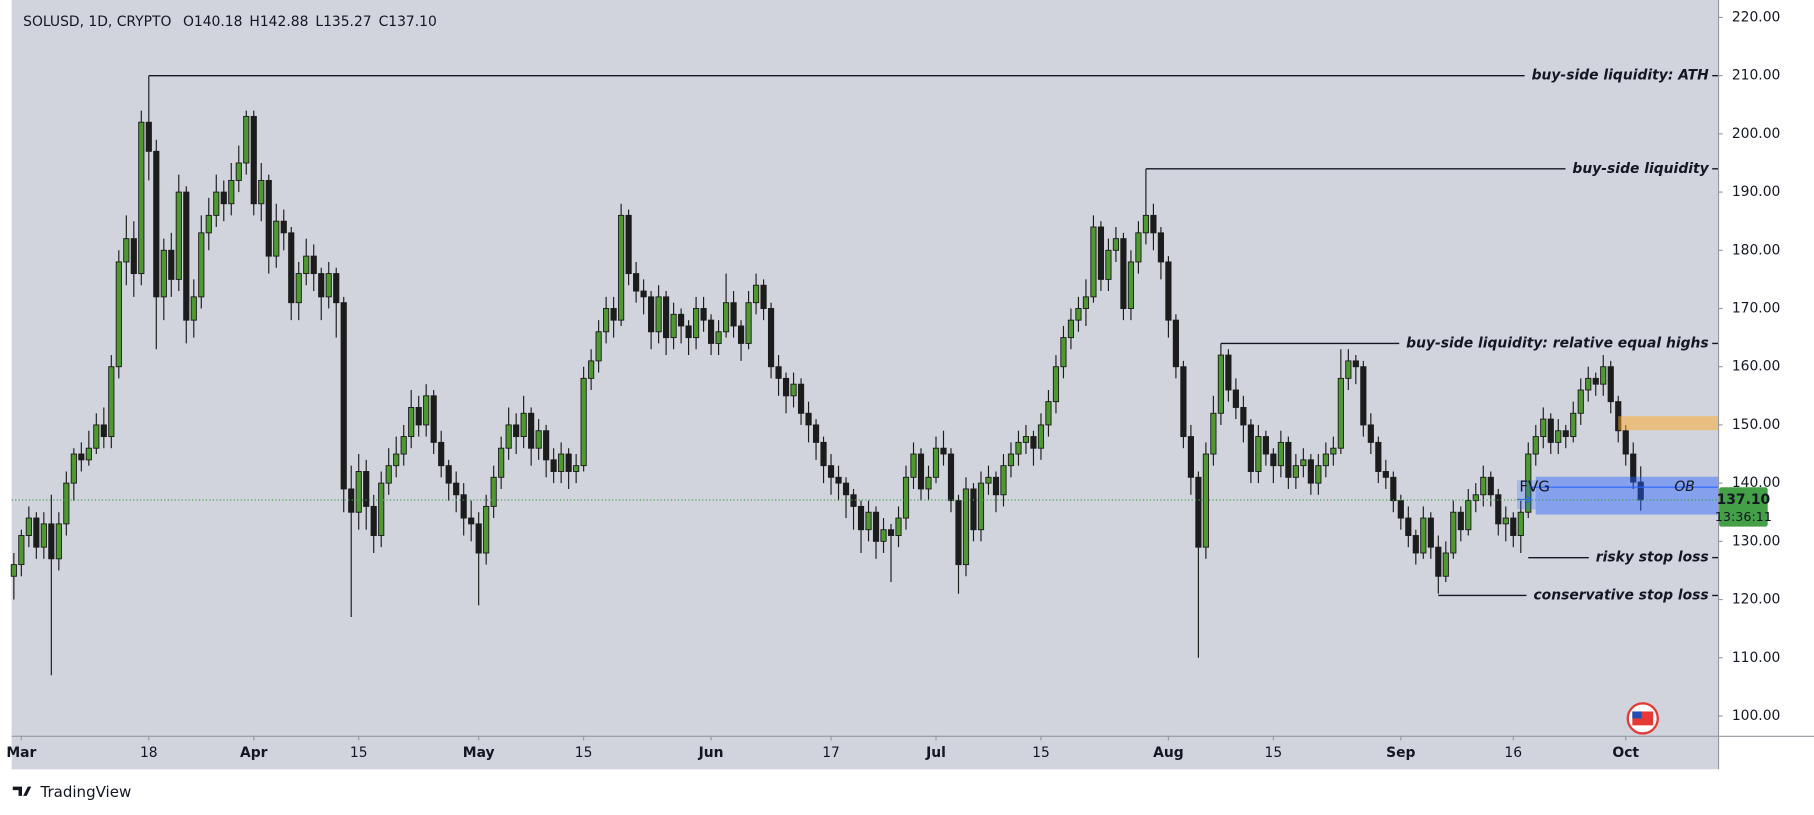  I want to click on y-tick-label: 150.00, so click(1756, 425).